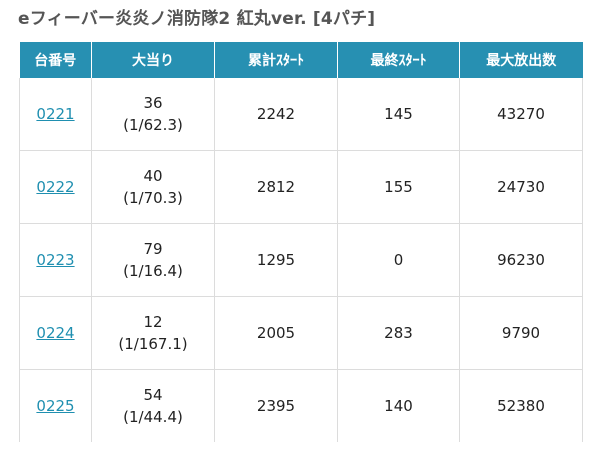 Image resolution: width=600 pixels, height=462 pixels. What do you see at coordinates (153, 333) in the screenshot?
I see `big-hits-cell: 12 (1/167.1)` at bounding box center [153, 333].